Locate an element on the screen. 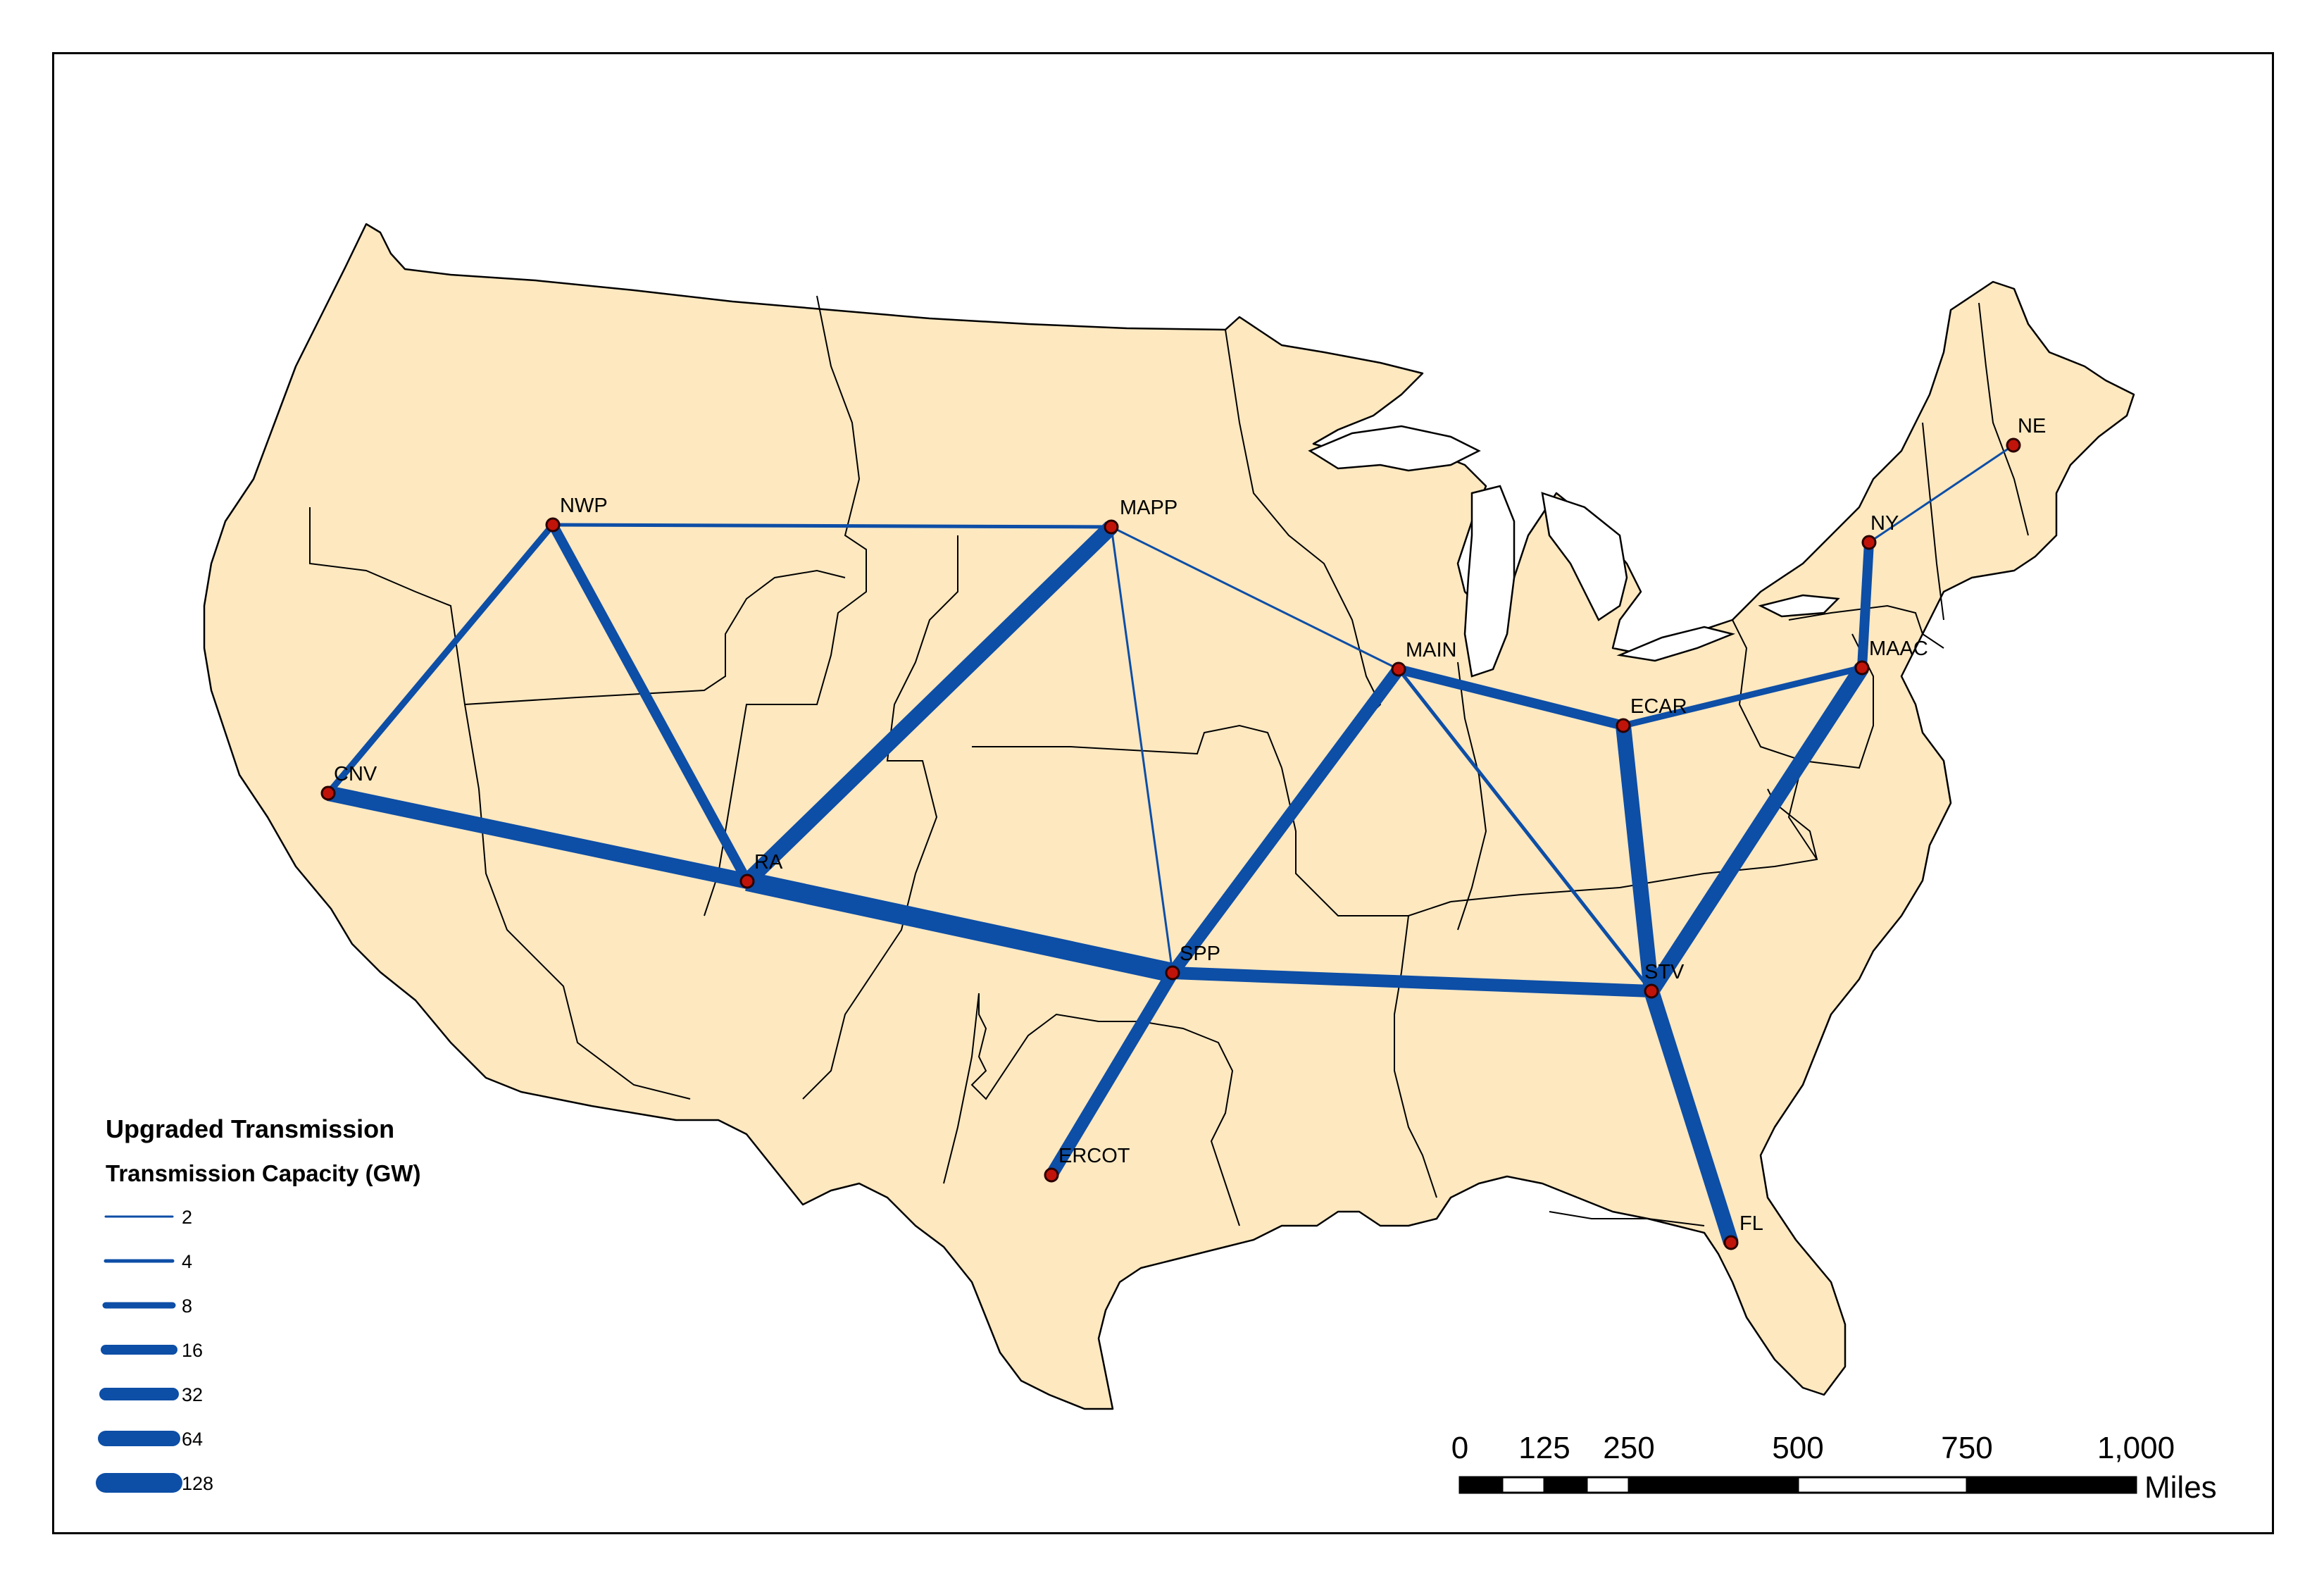 This screenshot has width=2324, height=1585. link-main-stv is located at coordinates (1525, 831).